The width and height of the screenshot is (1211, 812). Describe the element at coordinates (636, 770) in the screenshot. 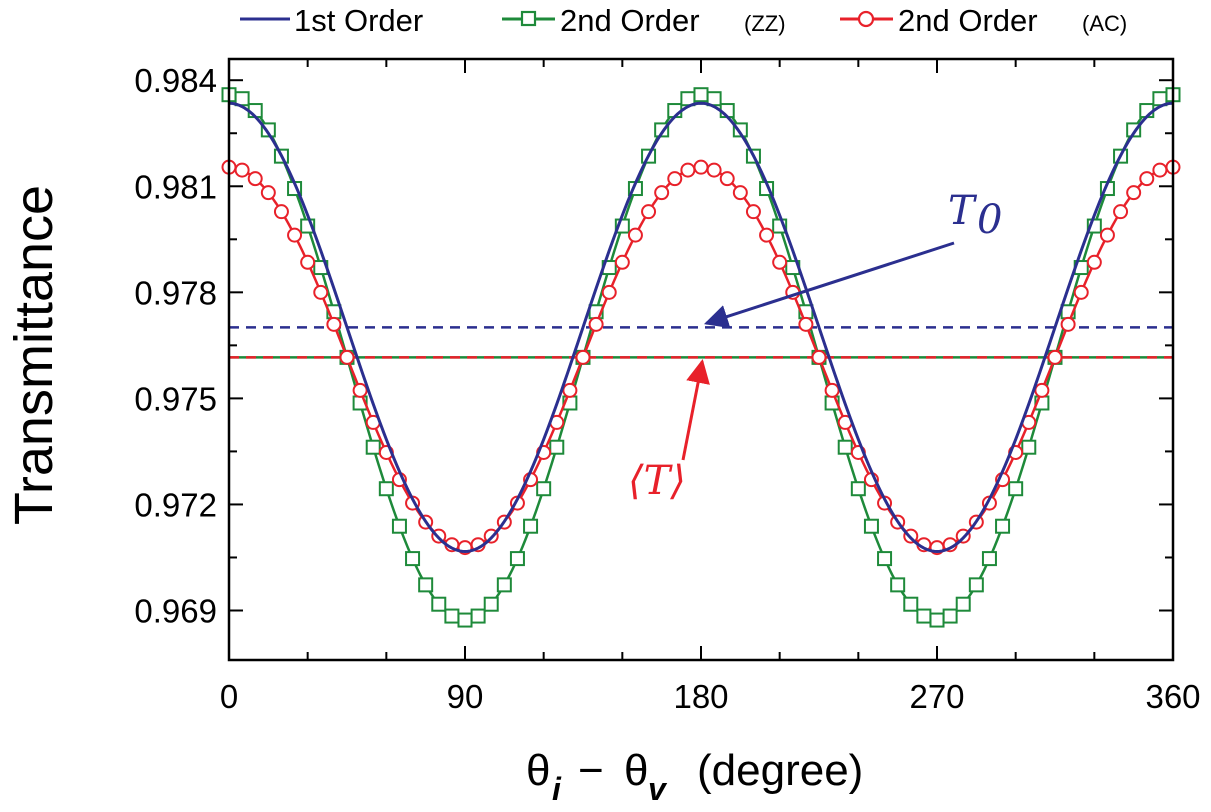

I see `x-axis-theta-right: θ` at that location.